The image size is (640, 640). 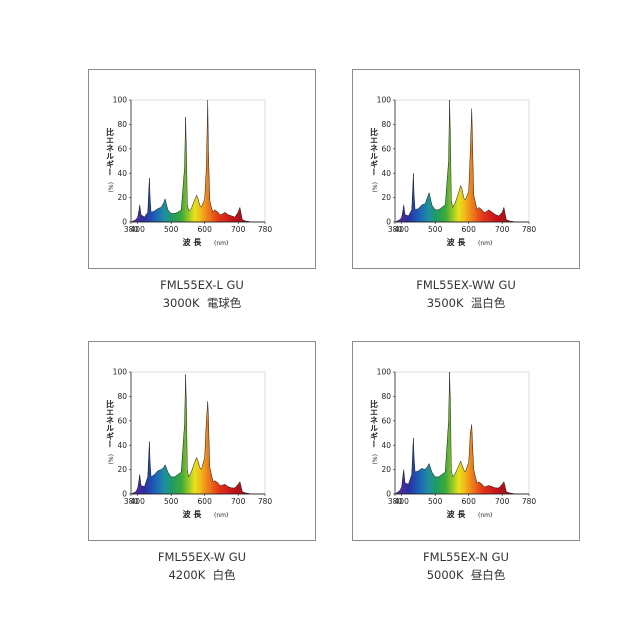 I want to click on model-name-2: FML55EX-WW GU, so click(x=466, y=285).